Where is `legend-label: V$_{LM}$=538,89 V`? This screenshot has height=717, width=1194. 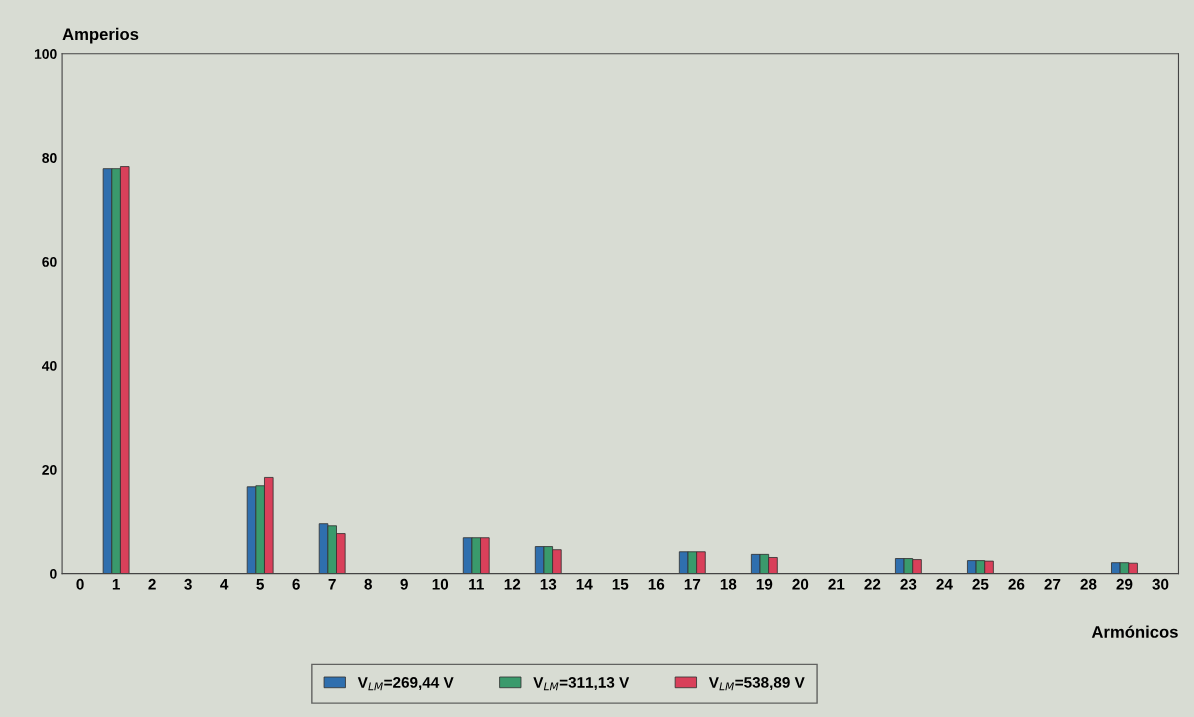 legend-label: V$_{LM}$=538,89 V is located at coordinates (756, 684).